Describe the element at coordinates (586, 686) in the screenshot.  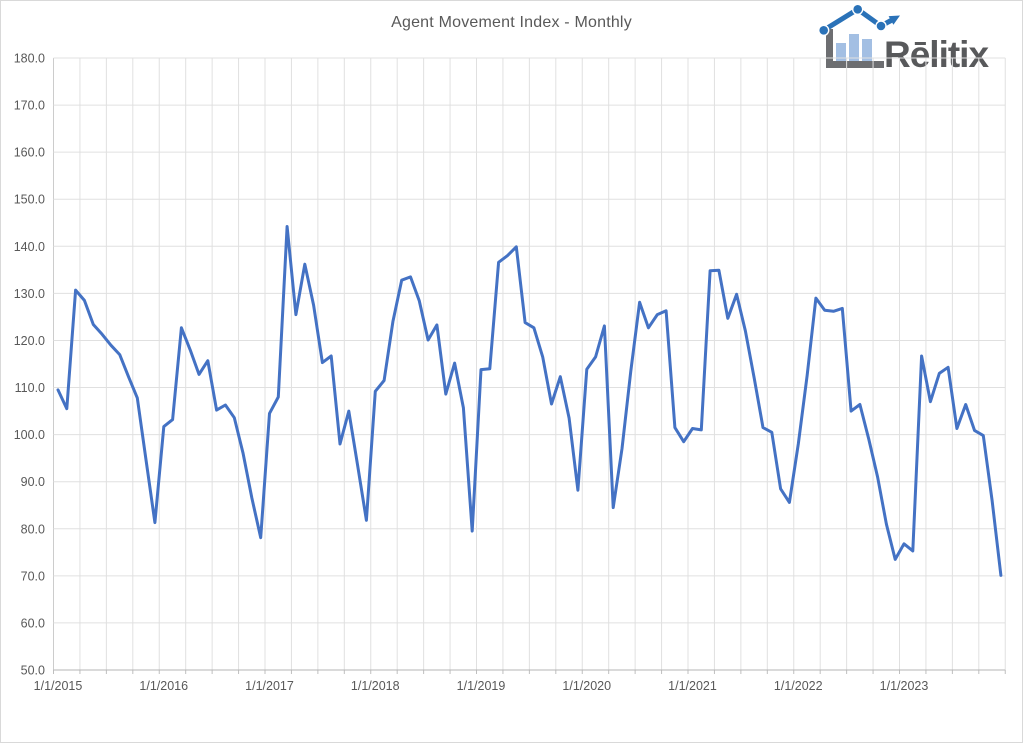
I see `x-axis-tick-label: 1/1/2020` at that location.